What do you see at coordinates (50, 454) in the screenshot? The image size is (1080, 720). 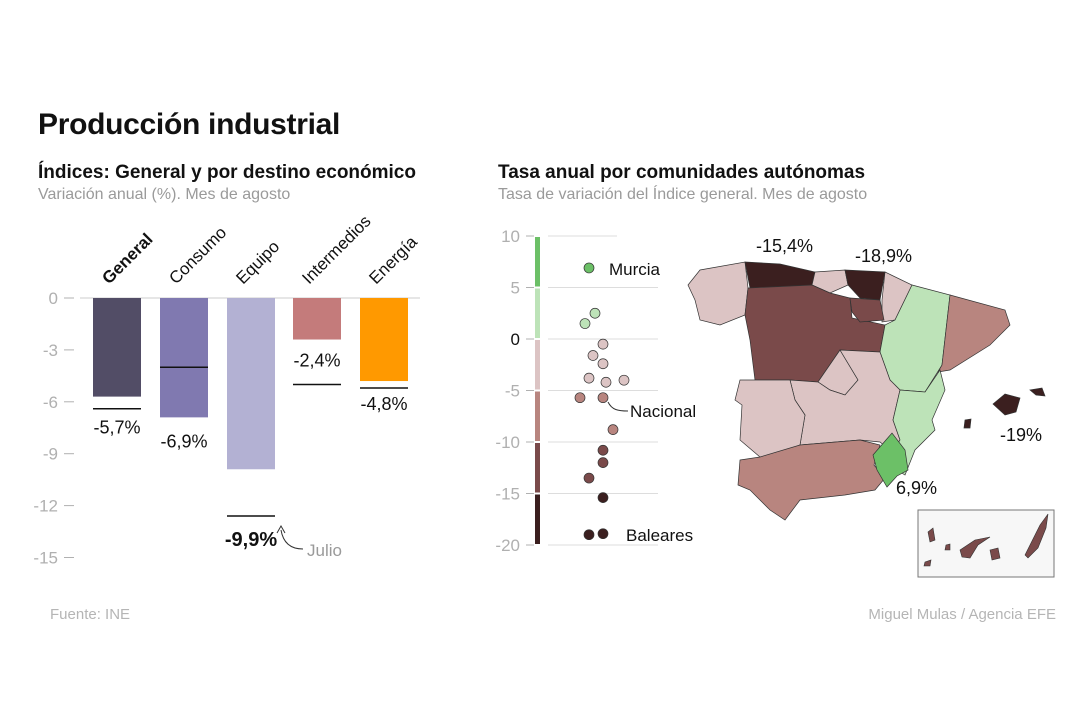 I see `y-tick-label: -9` at bounding box center [50, 454].